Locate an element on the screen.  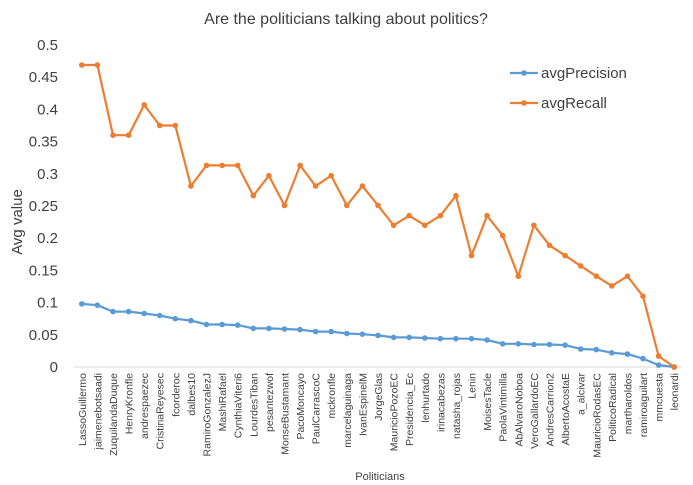
x-tick-label: VeroGallardoEC is located at coordinates (535, 411).